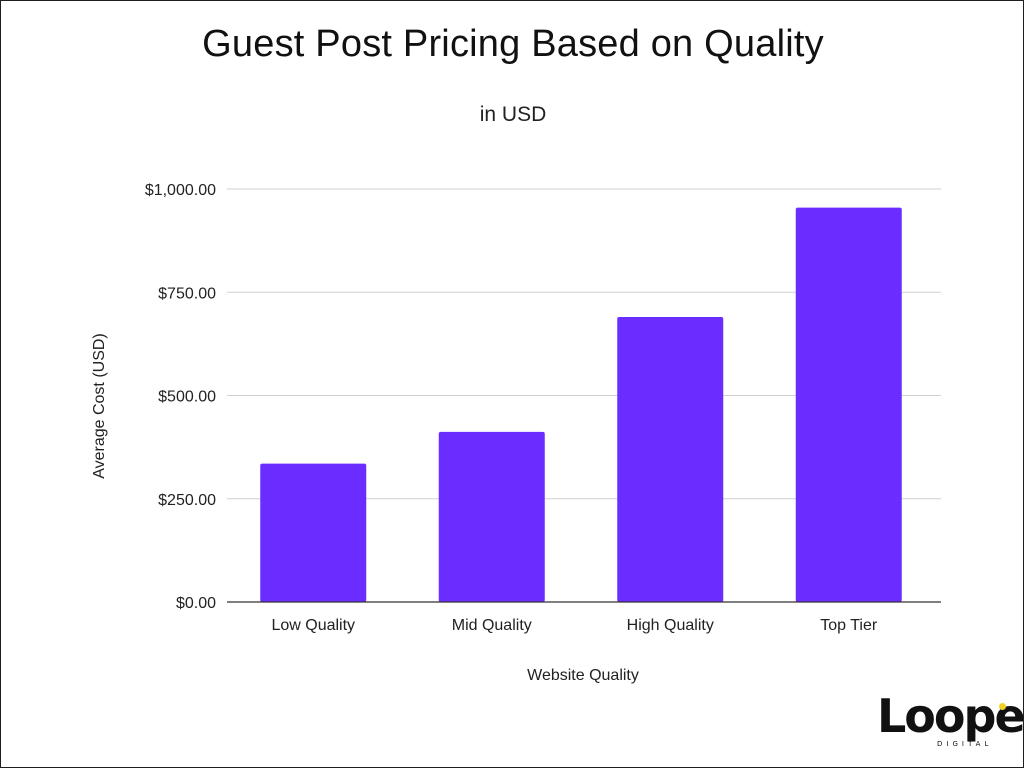 The height and width of the screenshot is (768, 1024). Describe the element at coordinates (670, 625) in the screenshot. I see `x-tick-label: High Quality` at that location.